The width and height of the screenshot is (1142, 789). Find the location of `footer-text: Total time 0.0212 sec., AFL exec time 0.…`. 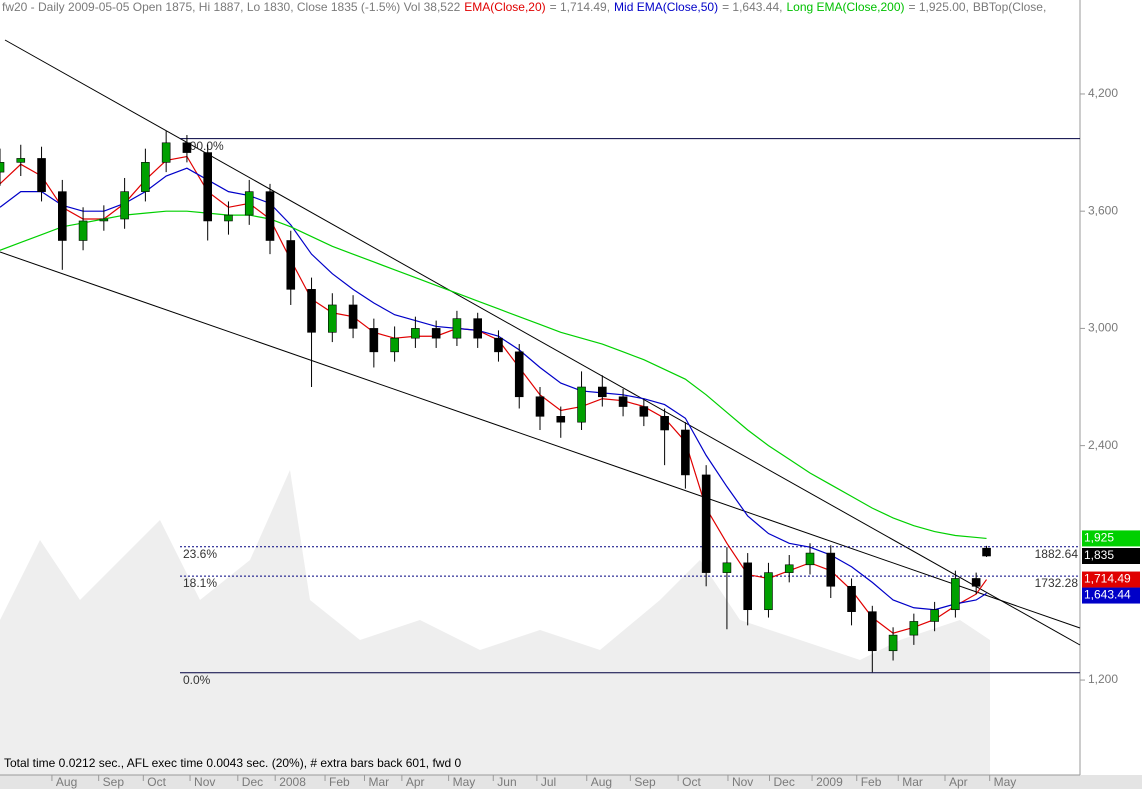

footer-text: Total time 0.0212 sec., AFL exec time 0.… is located at coordinates (232, 763).